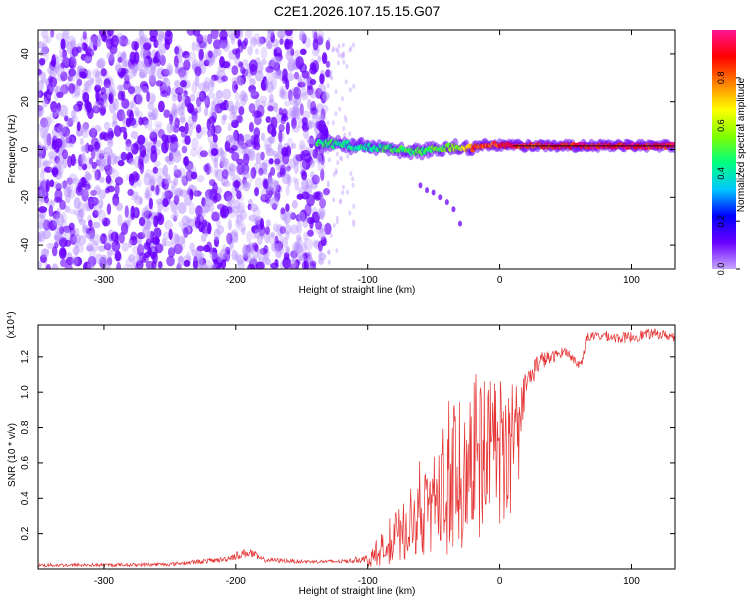 The width and height of the screenshot is (750, 600). What do you see at coordinates (25, 463) in the screenshot?
I see `y-tick-label: 0.6` at bounding box center [25, 463].